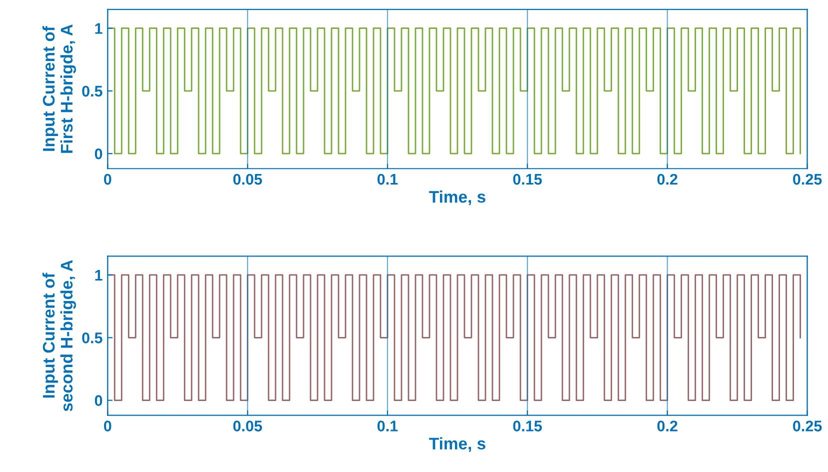 The height and width of the screenshot is (472, 828). Describe the element at coordinates (59, 88) in the screenshot. I see `y-axis-title: Input Current of First H-brigde, A` at that location.